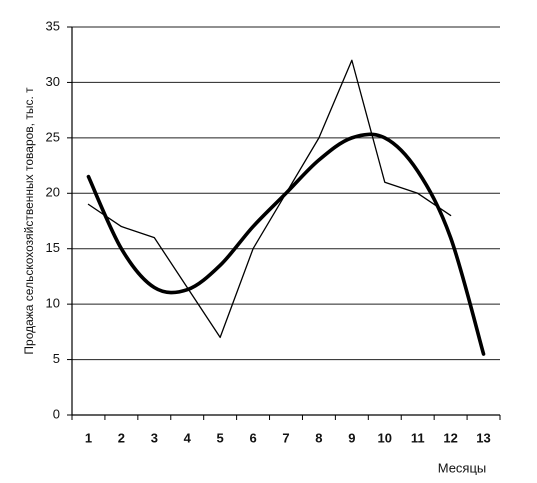  I want to click on y-tick-label: 20, so click(53, 192).